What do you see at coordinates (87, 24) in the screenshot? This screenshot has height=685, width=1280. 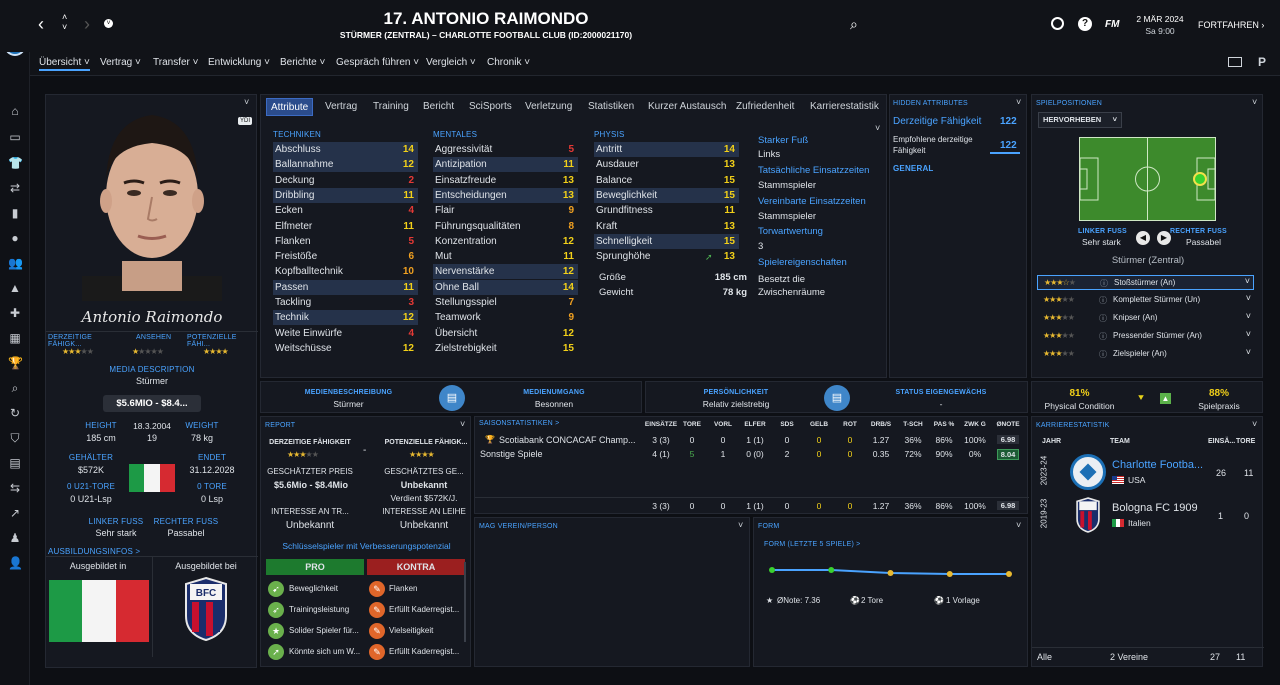 I see `forward-icon: ›` at bounding box center [87, 24].